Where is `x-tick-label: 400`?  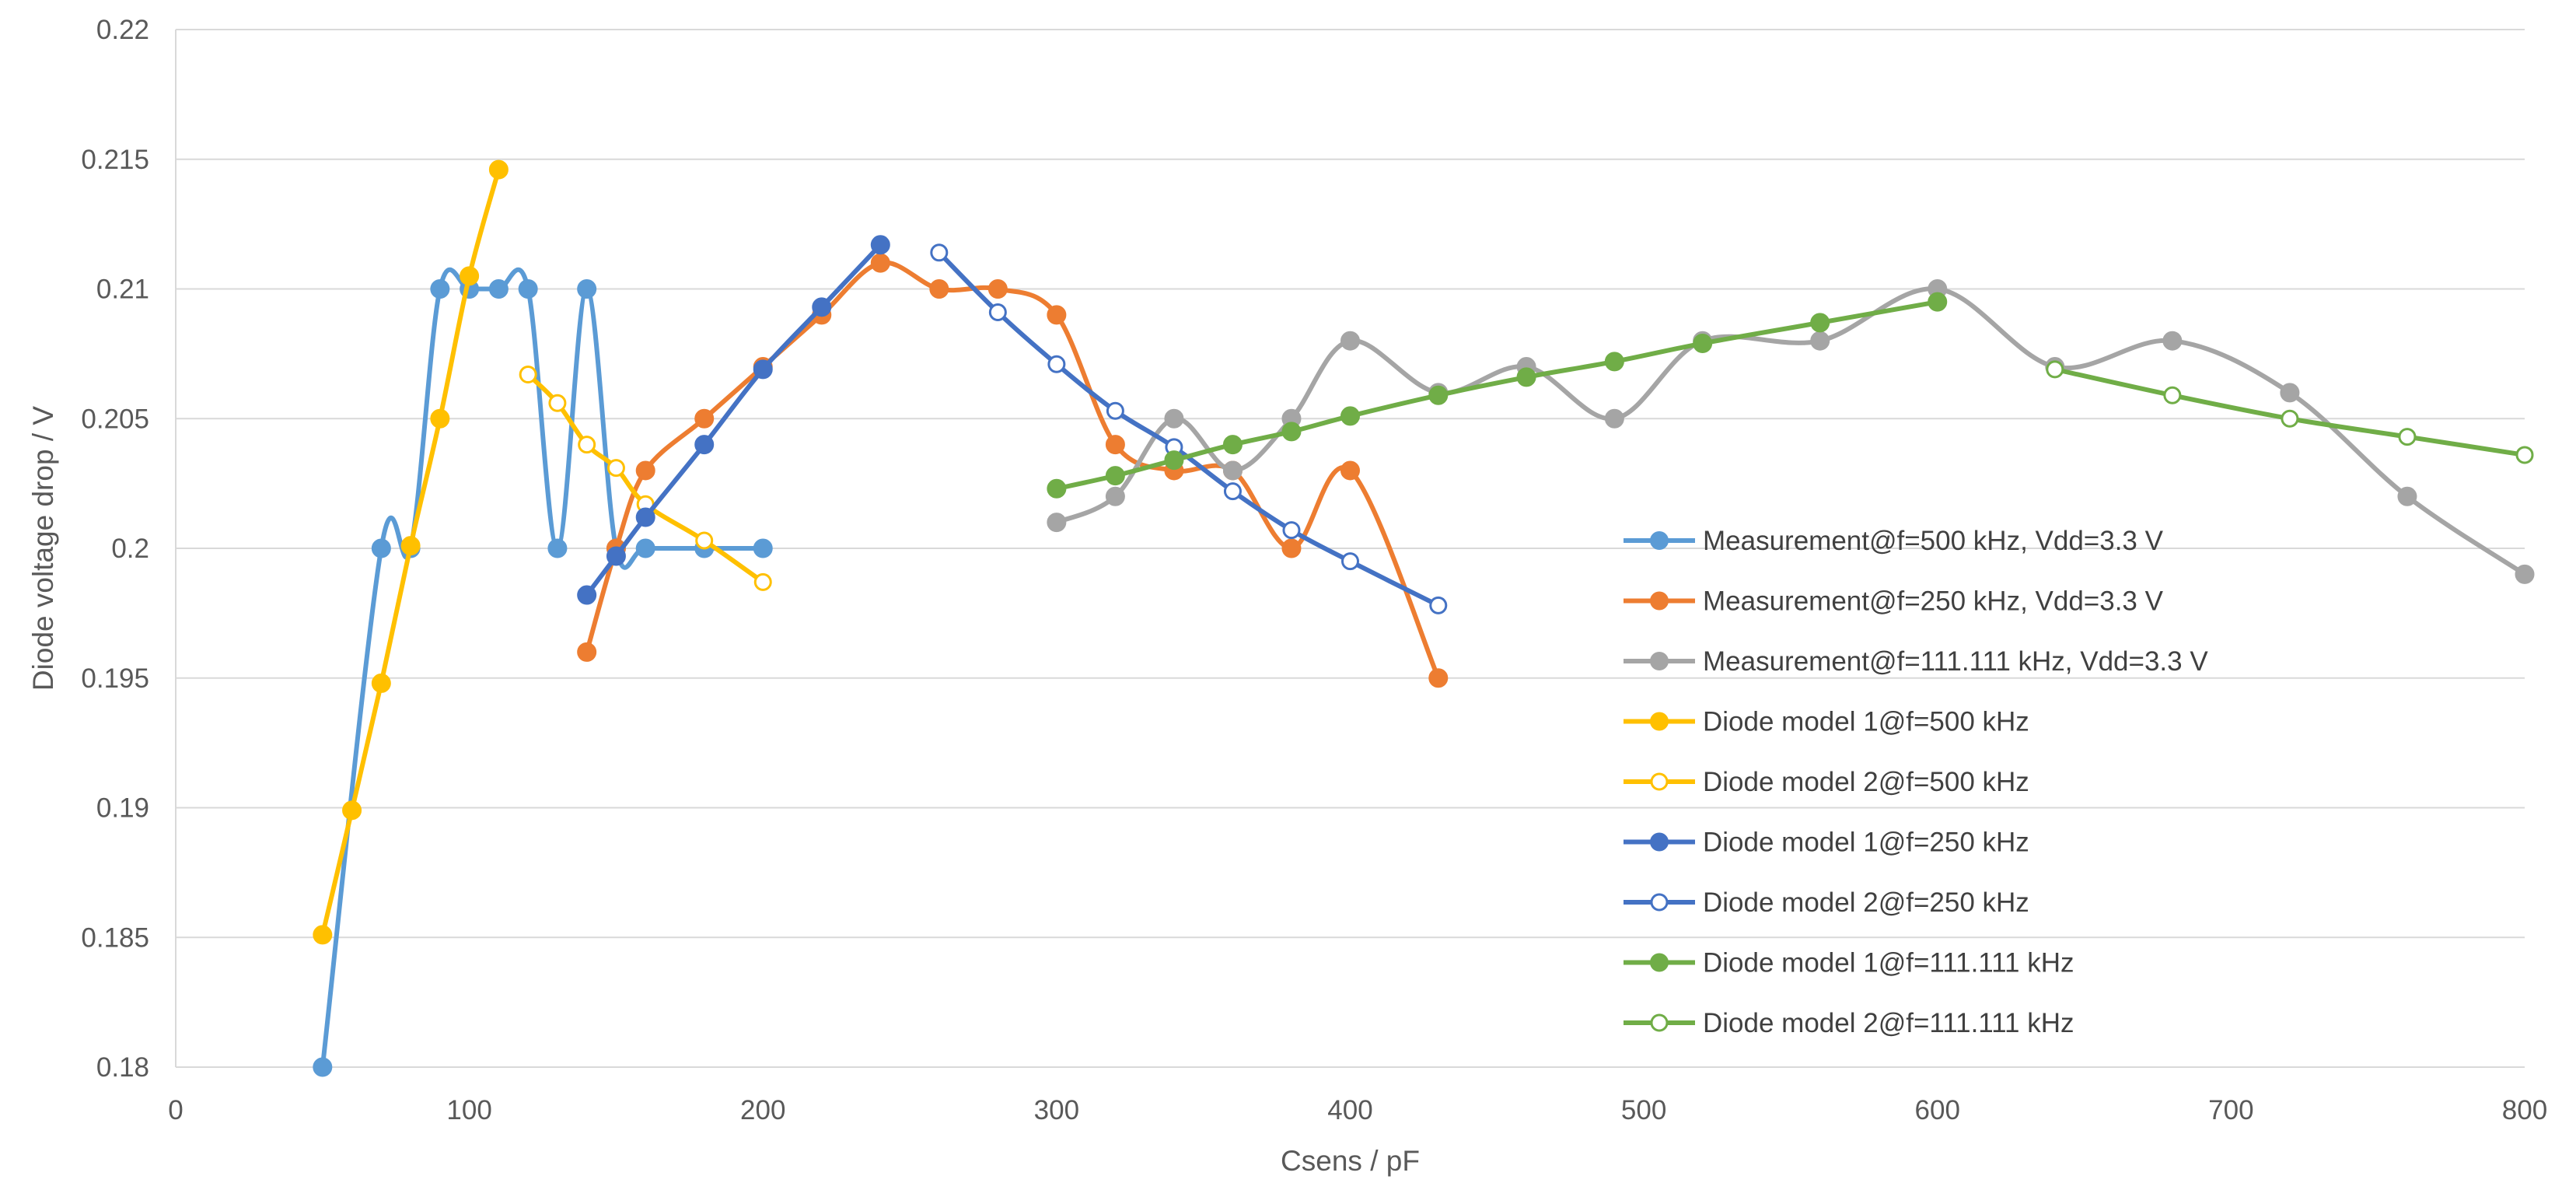
x-tick-label: 400 is located at coordinates (1349, 1110).